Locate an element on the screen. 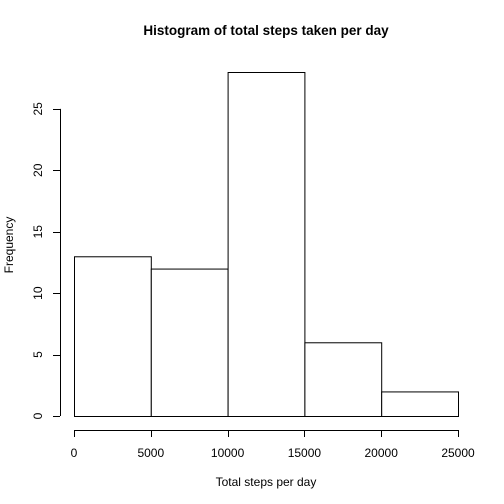 This screenshot has height=504, width=504. x-tick-label-5: 25000 is located at coordinates (458, 453).